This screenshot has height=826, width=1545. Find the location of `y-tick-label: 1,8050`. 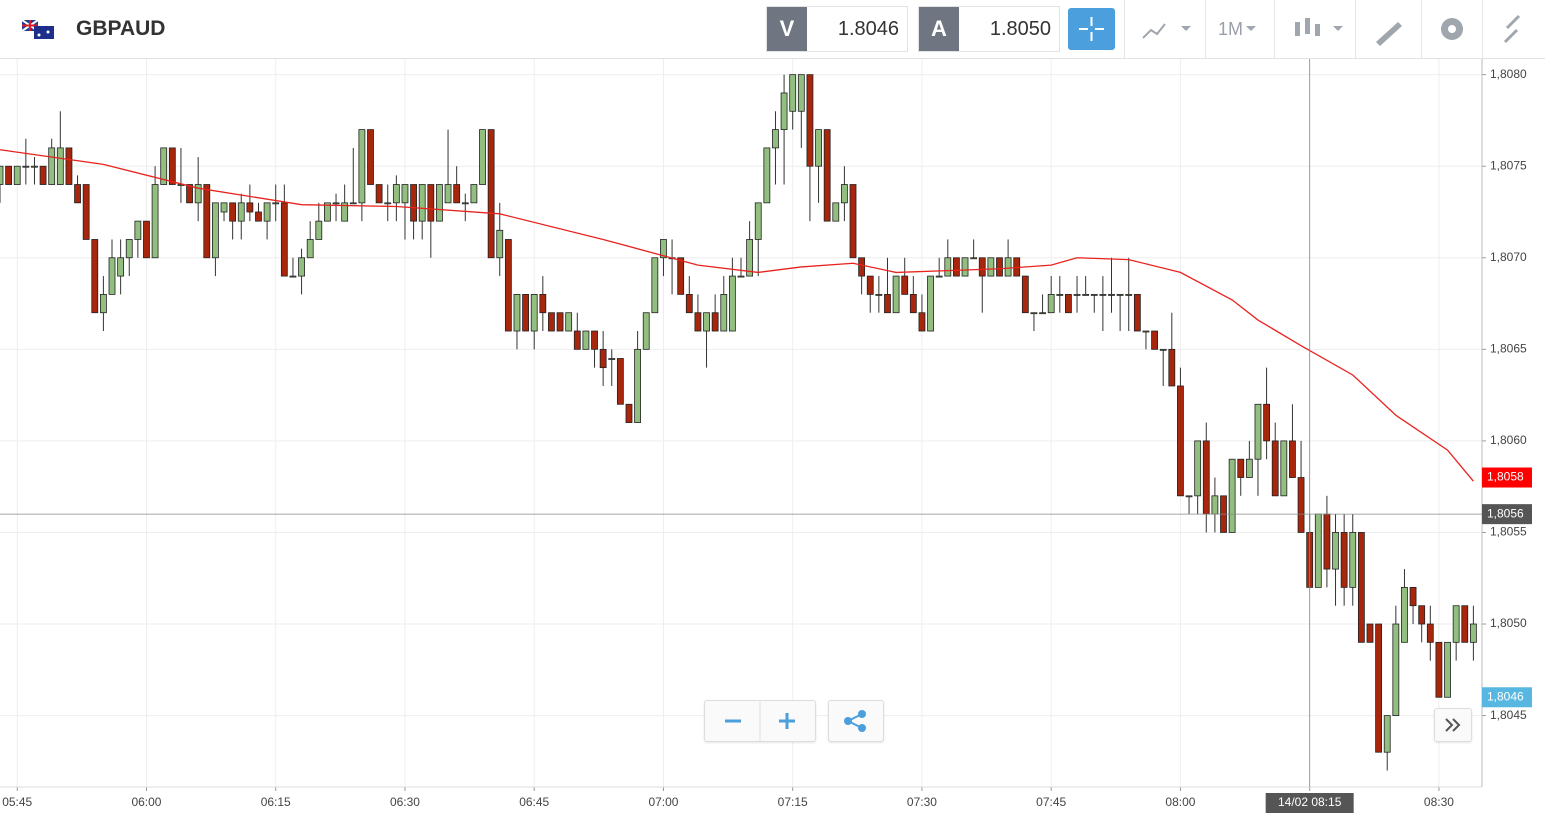

y-tick-label: 1,8050 is located at coordinates (1508, 623).